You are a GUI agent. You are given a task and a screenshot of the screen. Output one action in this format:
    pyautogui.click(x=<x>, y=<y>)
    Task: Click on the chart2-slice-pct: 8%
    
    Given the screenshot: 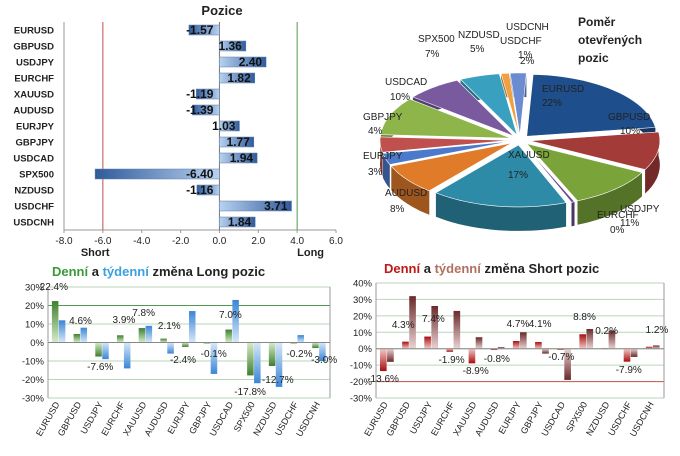 What is the action you would take?
    pyautogui.click(x=397, y=209)
    